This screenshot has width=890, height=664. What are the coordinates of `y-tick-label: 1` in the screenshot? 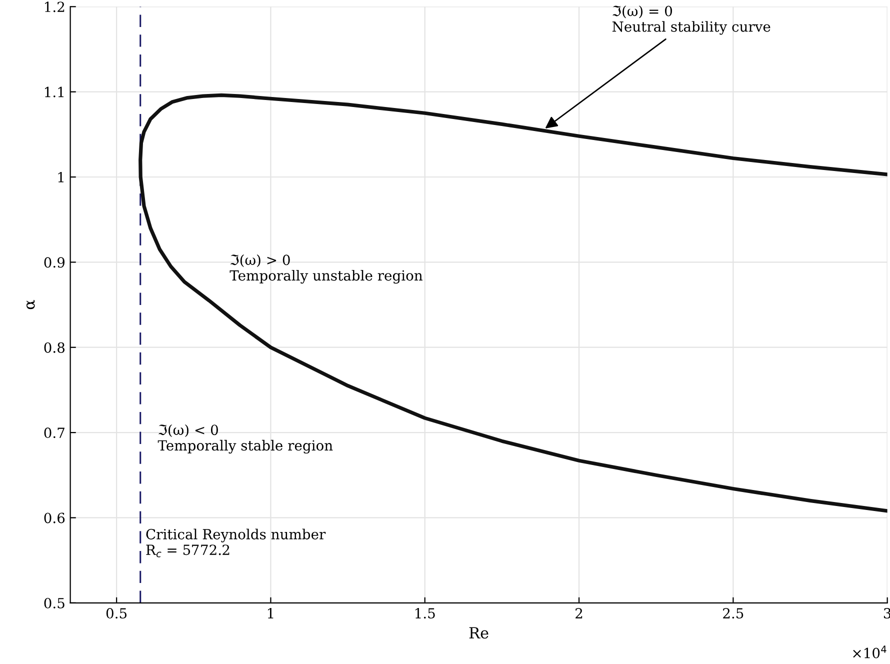 It's located at (61, 177).